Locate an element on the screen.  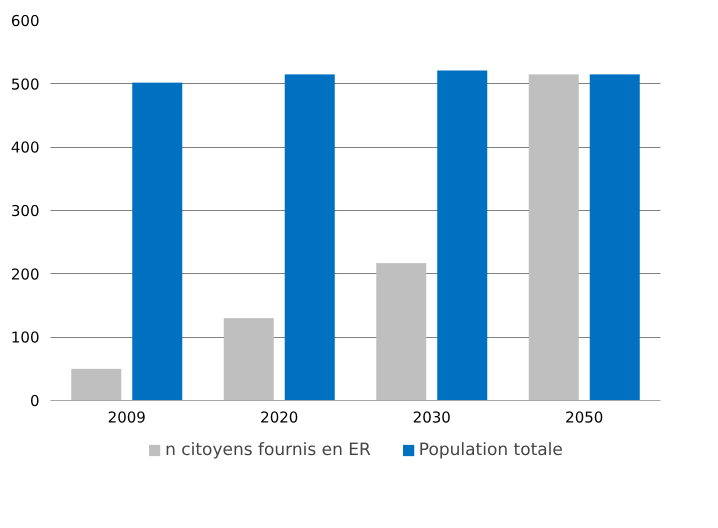
y-tick-label: 500 is located at coordinates (25, 84).